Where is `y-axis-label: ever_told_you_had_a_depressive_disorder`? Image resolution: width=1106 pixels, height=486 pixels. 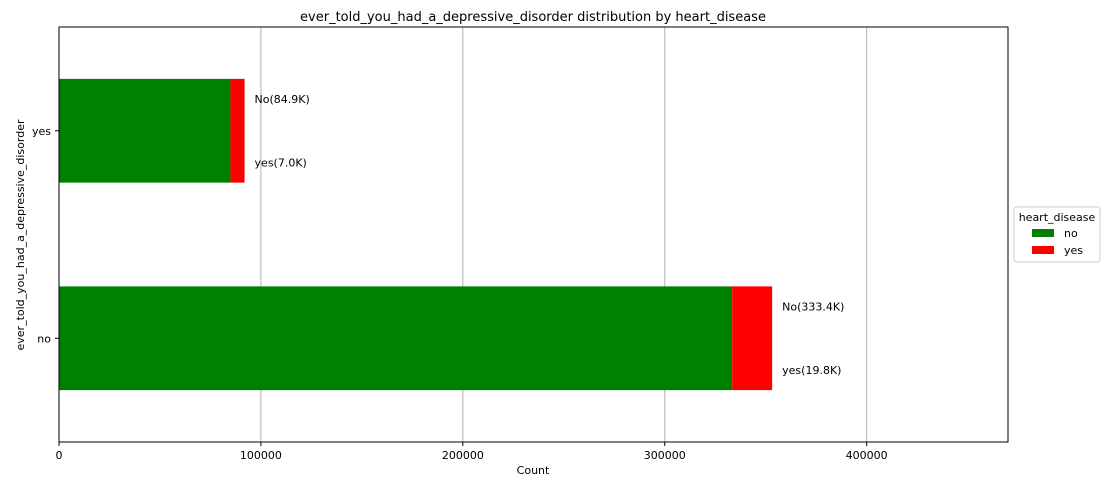 y-axis-label: ever_told_you_had_a_depressive_disorder is located at coordinates (20, 234).